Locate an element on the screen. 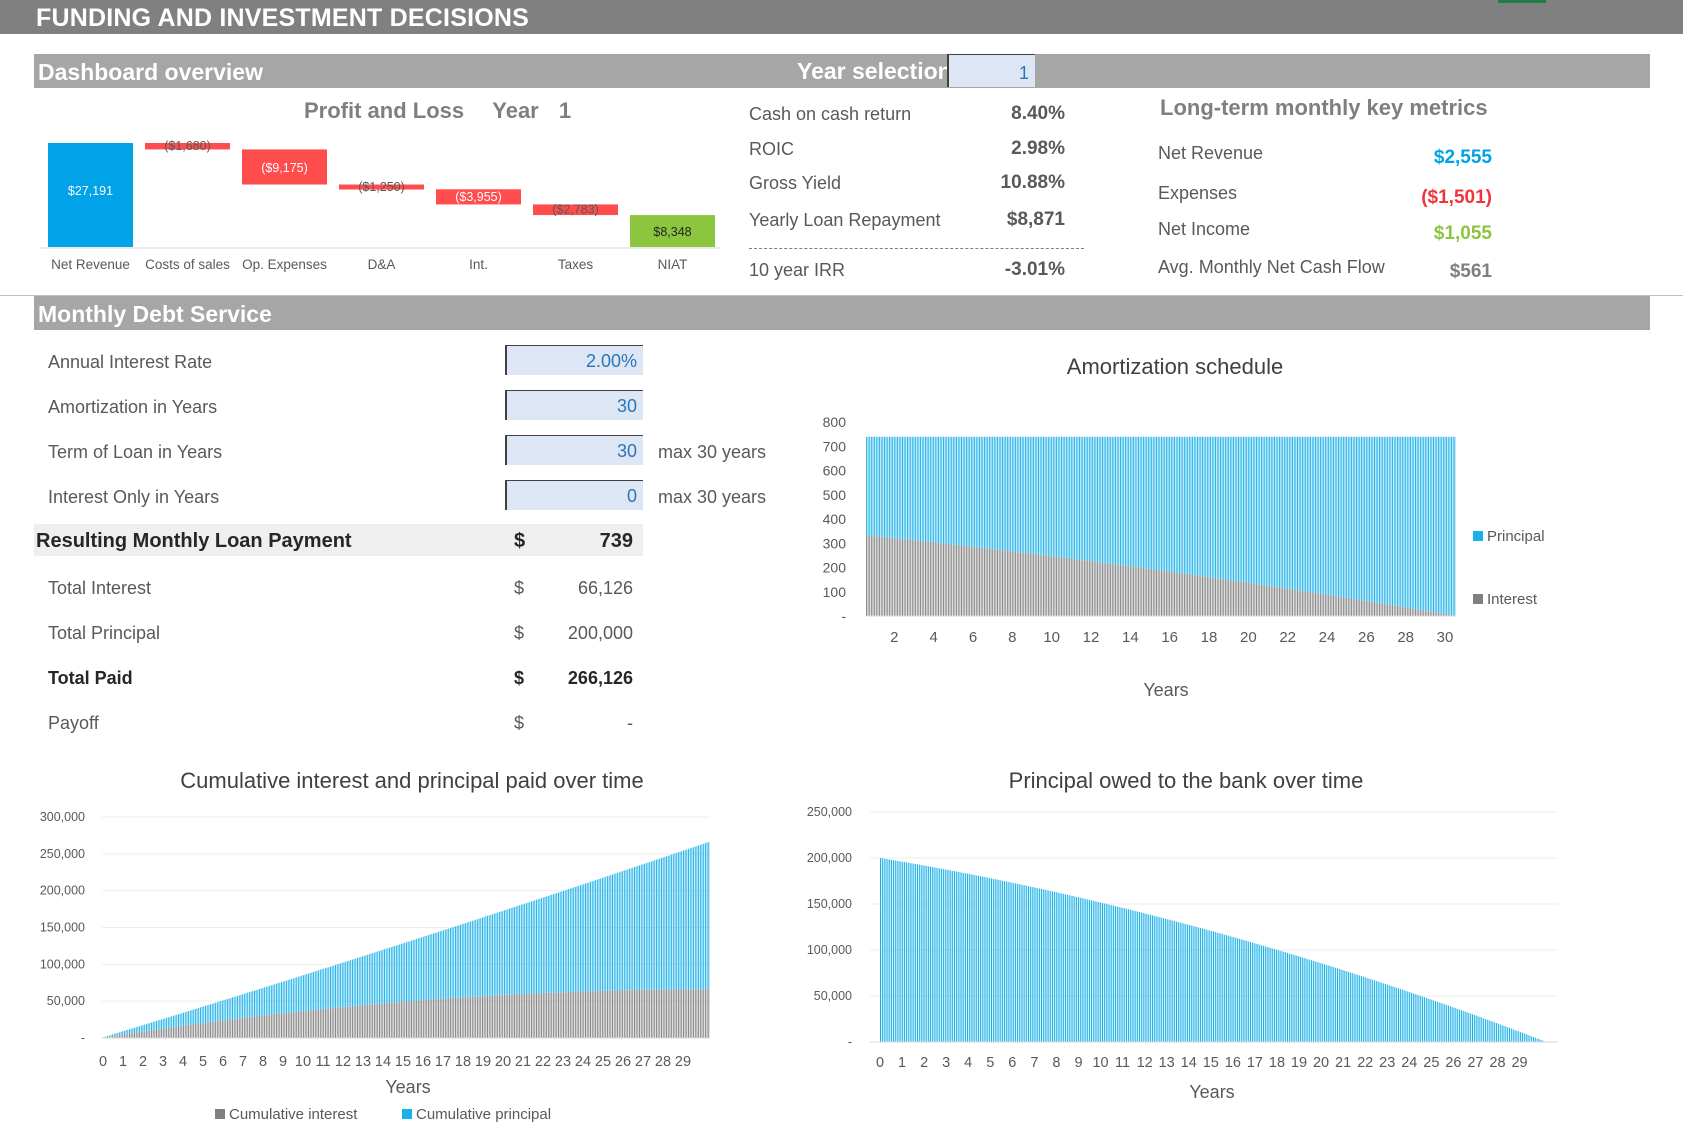  year-selection-input: 1 is located at coordinates (991, 70).